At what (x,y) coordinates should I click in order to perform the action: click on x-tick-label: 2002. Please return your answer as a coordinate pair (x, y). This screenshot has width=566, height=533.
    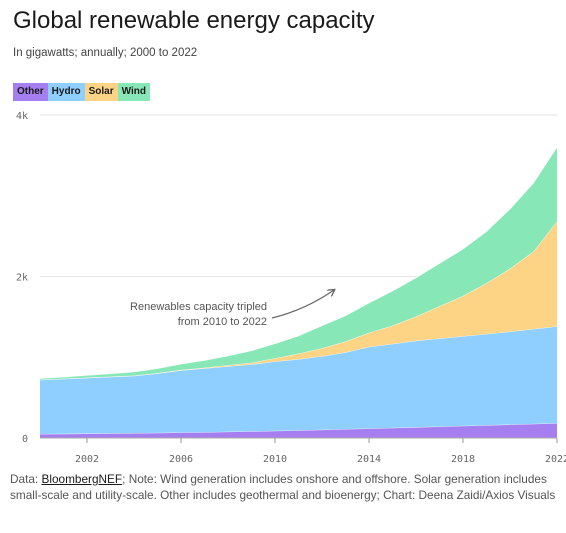
    Looking at the image, I should click on (87, 459).